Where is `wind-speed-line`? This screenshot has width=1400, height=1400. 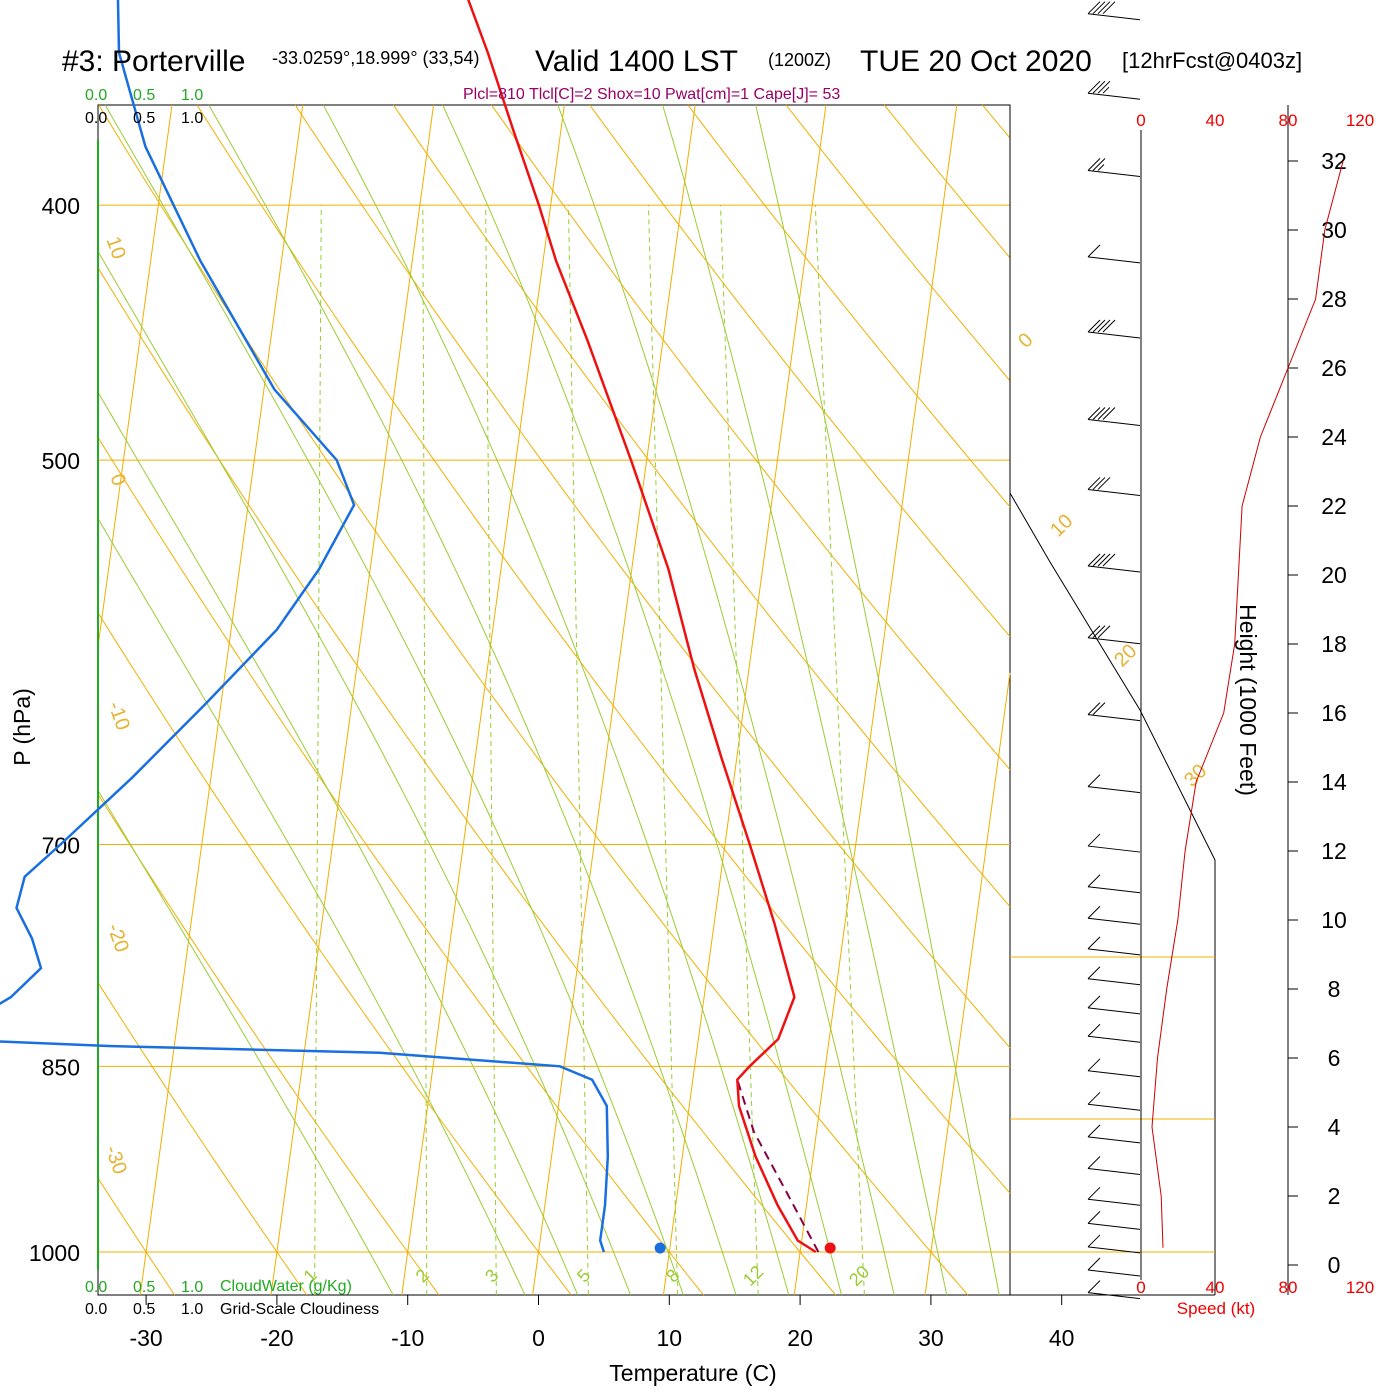
wind-speed-line is located at coordinates (1247, 704).